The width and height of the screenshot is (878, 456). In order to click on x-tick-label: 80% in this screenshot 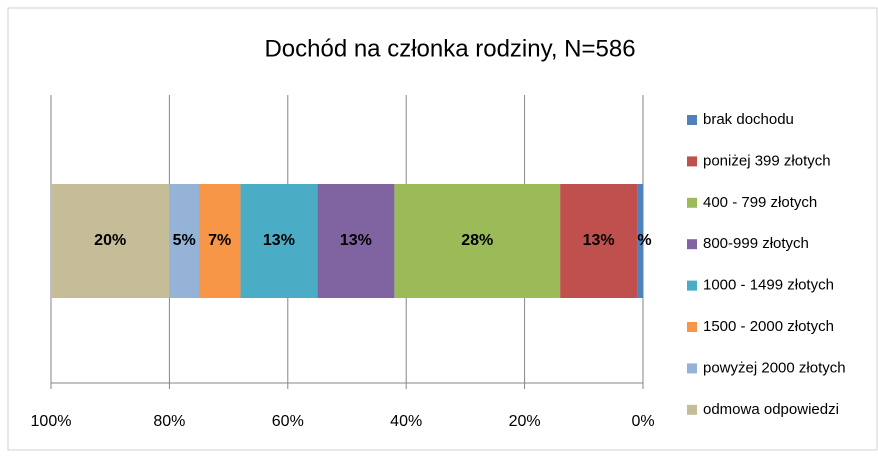, I will do `click(169, 421)`.